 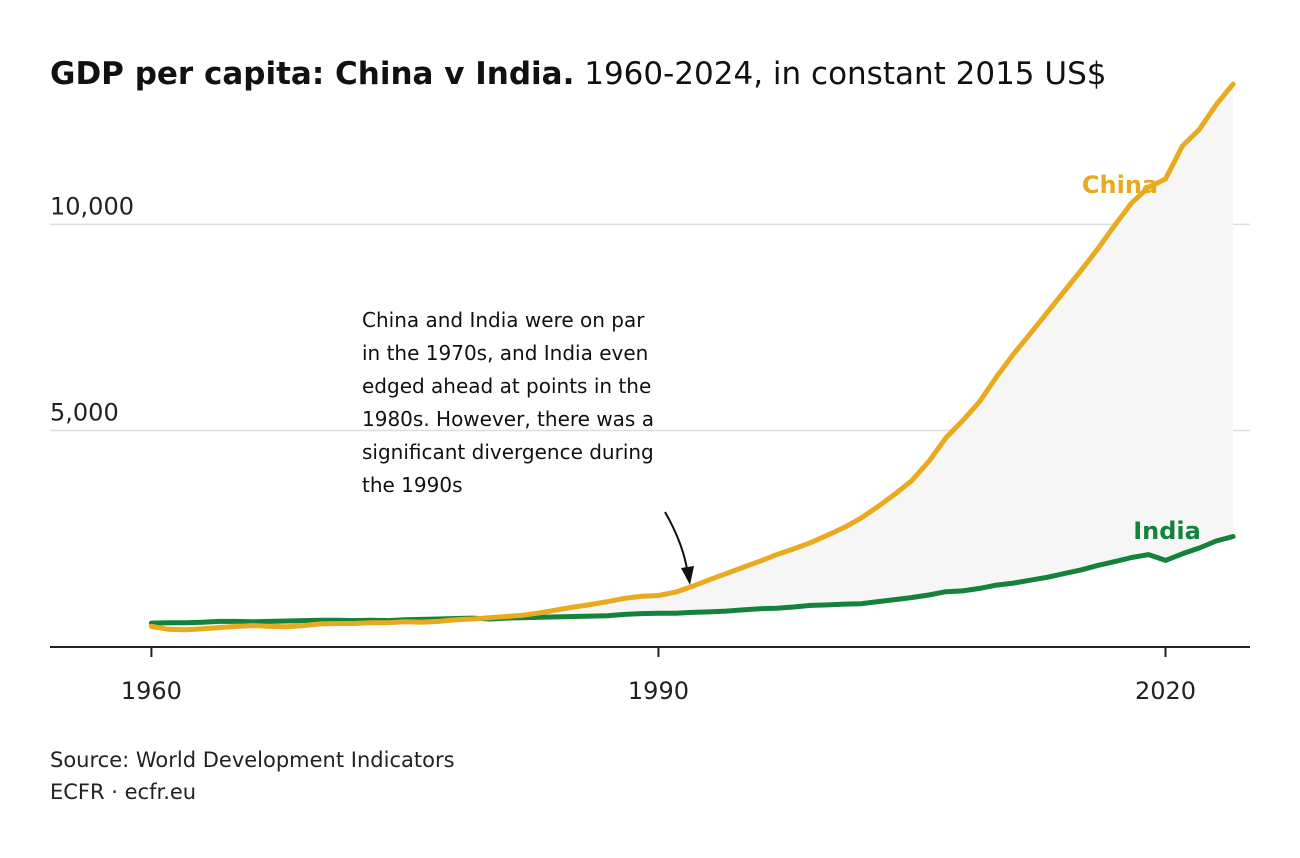 I want to click on annotation-line-5: significant divergence during, so click(x=508, y=452).